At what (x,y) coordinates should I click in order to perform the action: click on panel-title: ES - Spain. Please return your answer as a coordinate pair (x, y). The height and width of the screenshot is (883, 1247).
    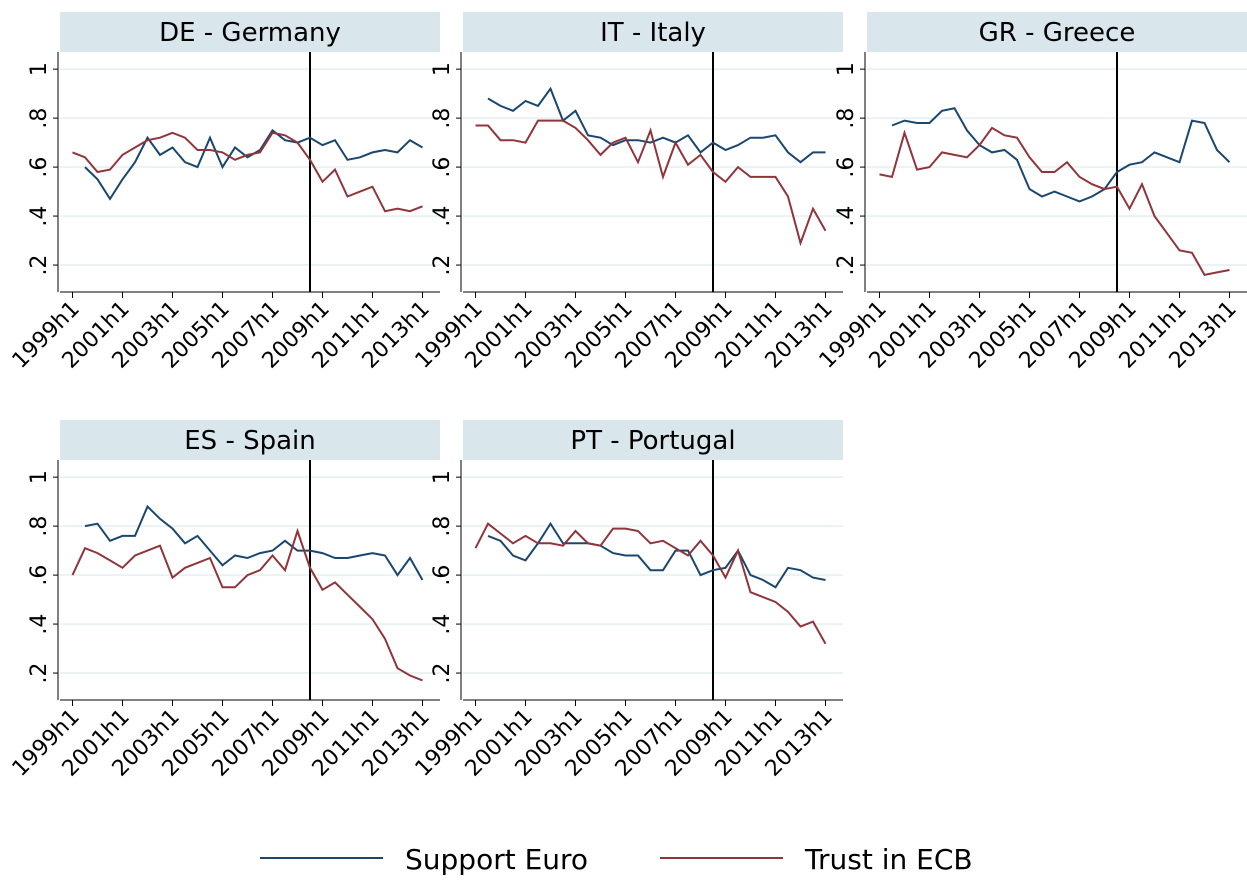
    Looking at the image, I should click on (250, 441).